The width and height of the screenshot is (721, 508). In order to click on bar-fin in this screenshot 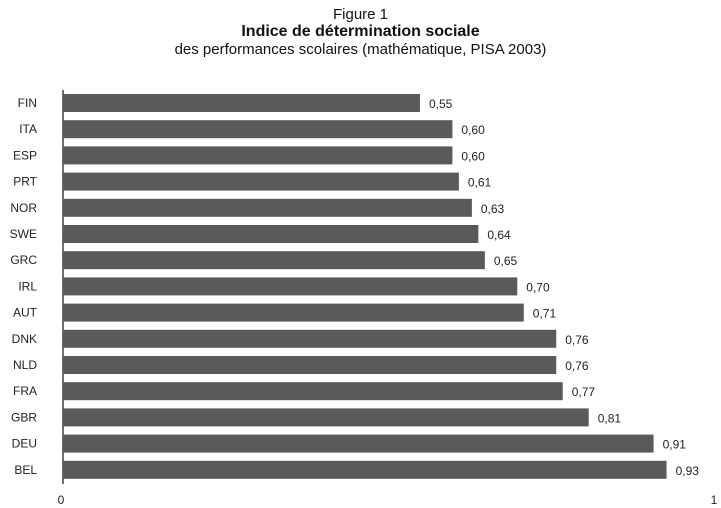, I will do `click(241, 103)`.